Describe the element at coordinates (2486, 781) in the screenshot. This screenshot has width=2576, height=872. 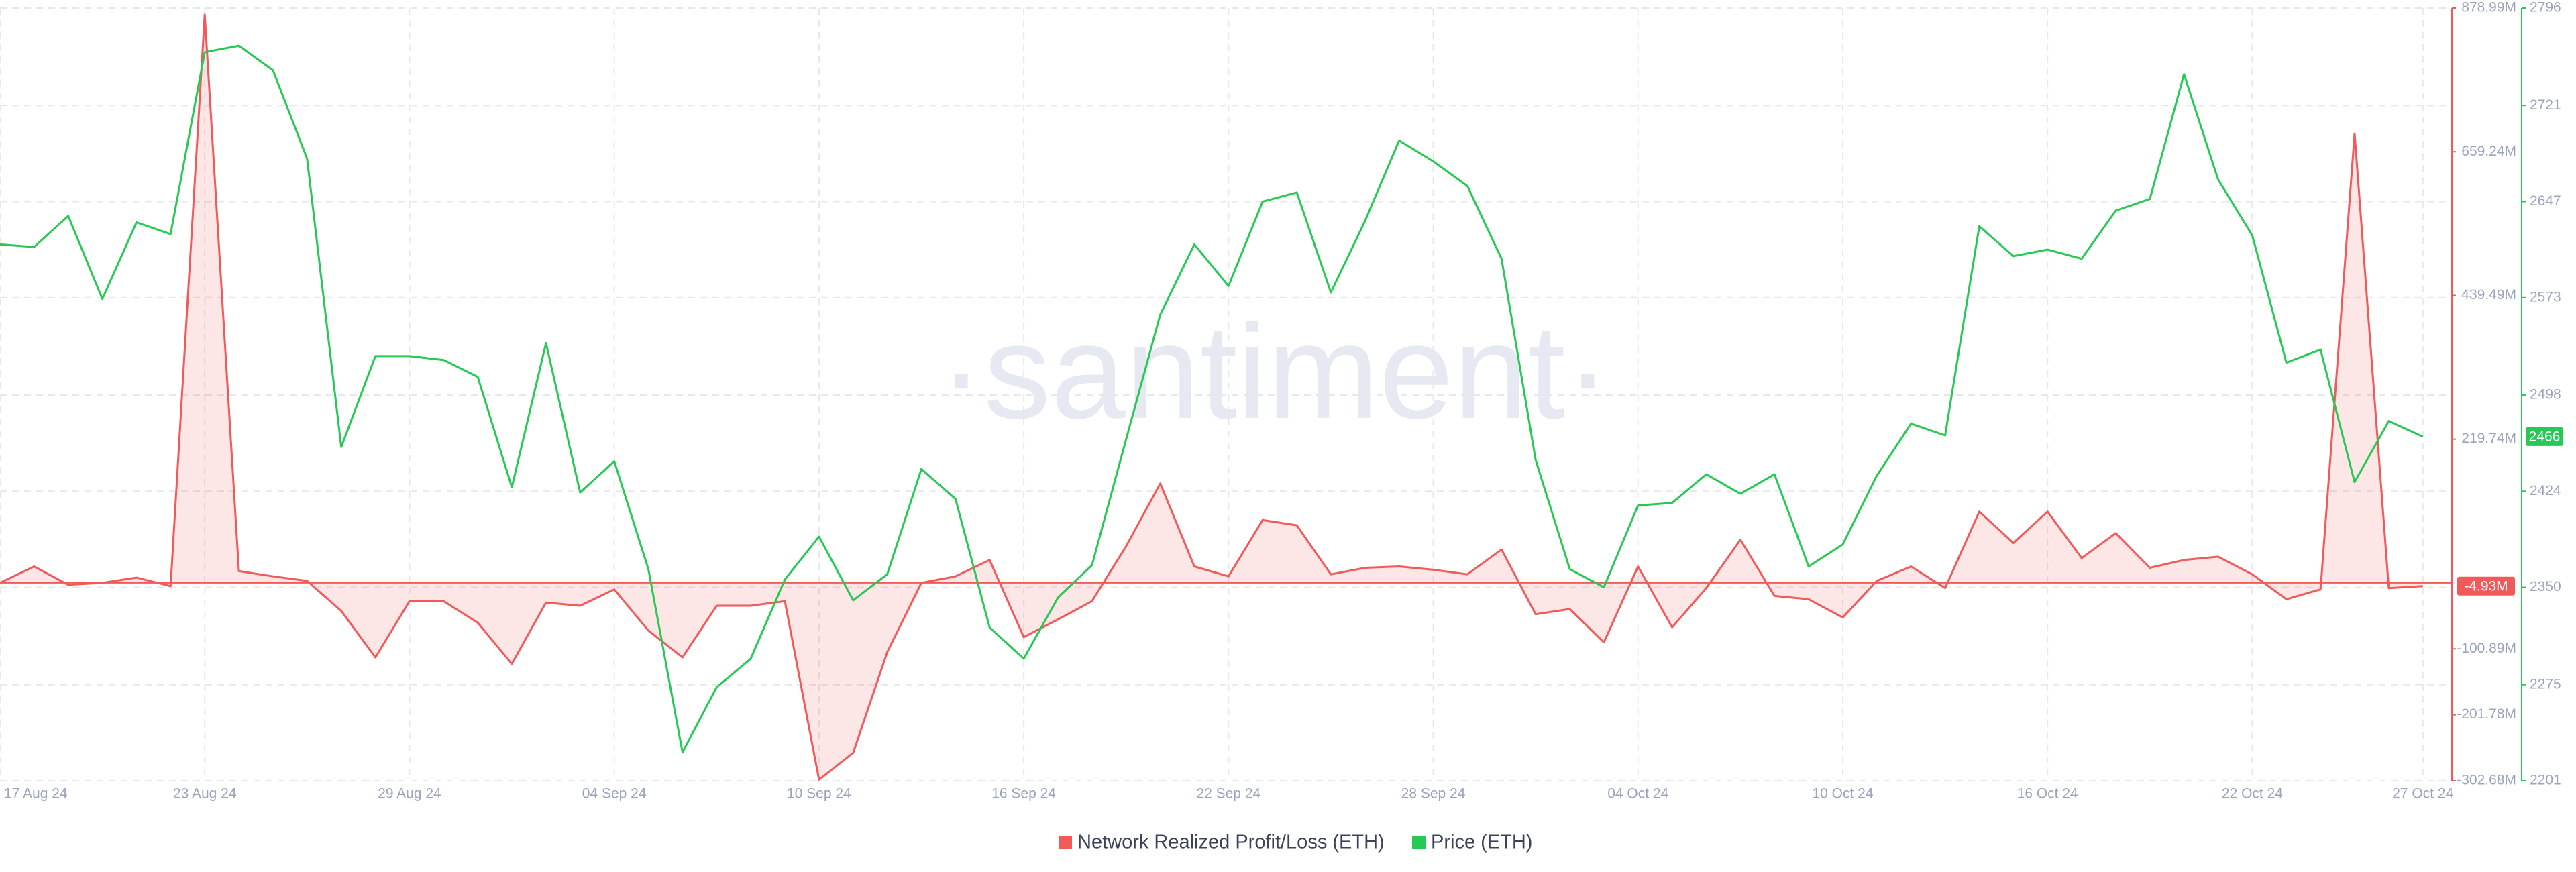
I see `y-tick-label: -302.68M` at that location.